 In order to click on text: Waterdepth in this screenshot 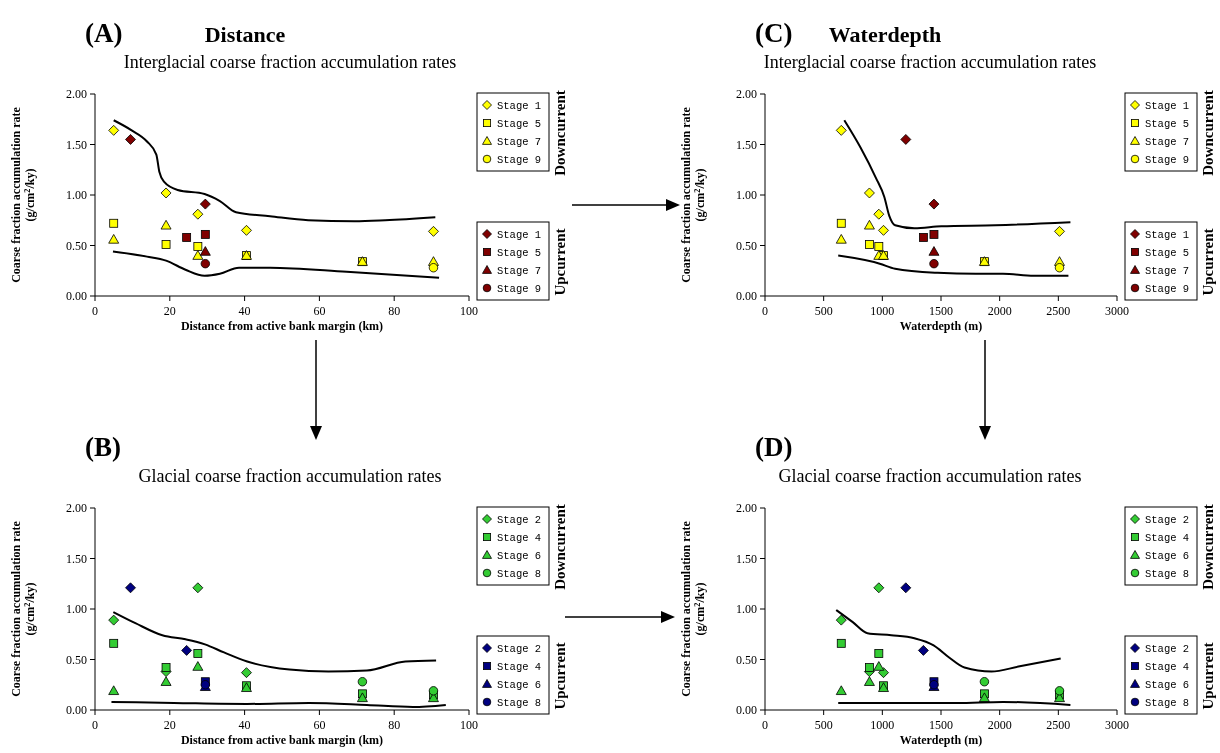, I will do `click(885, 34)`.